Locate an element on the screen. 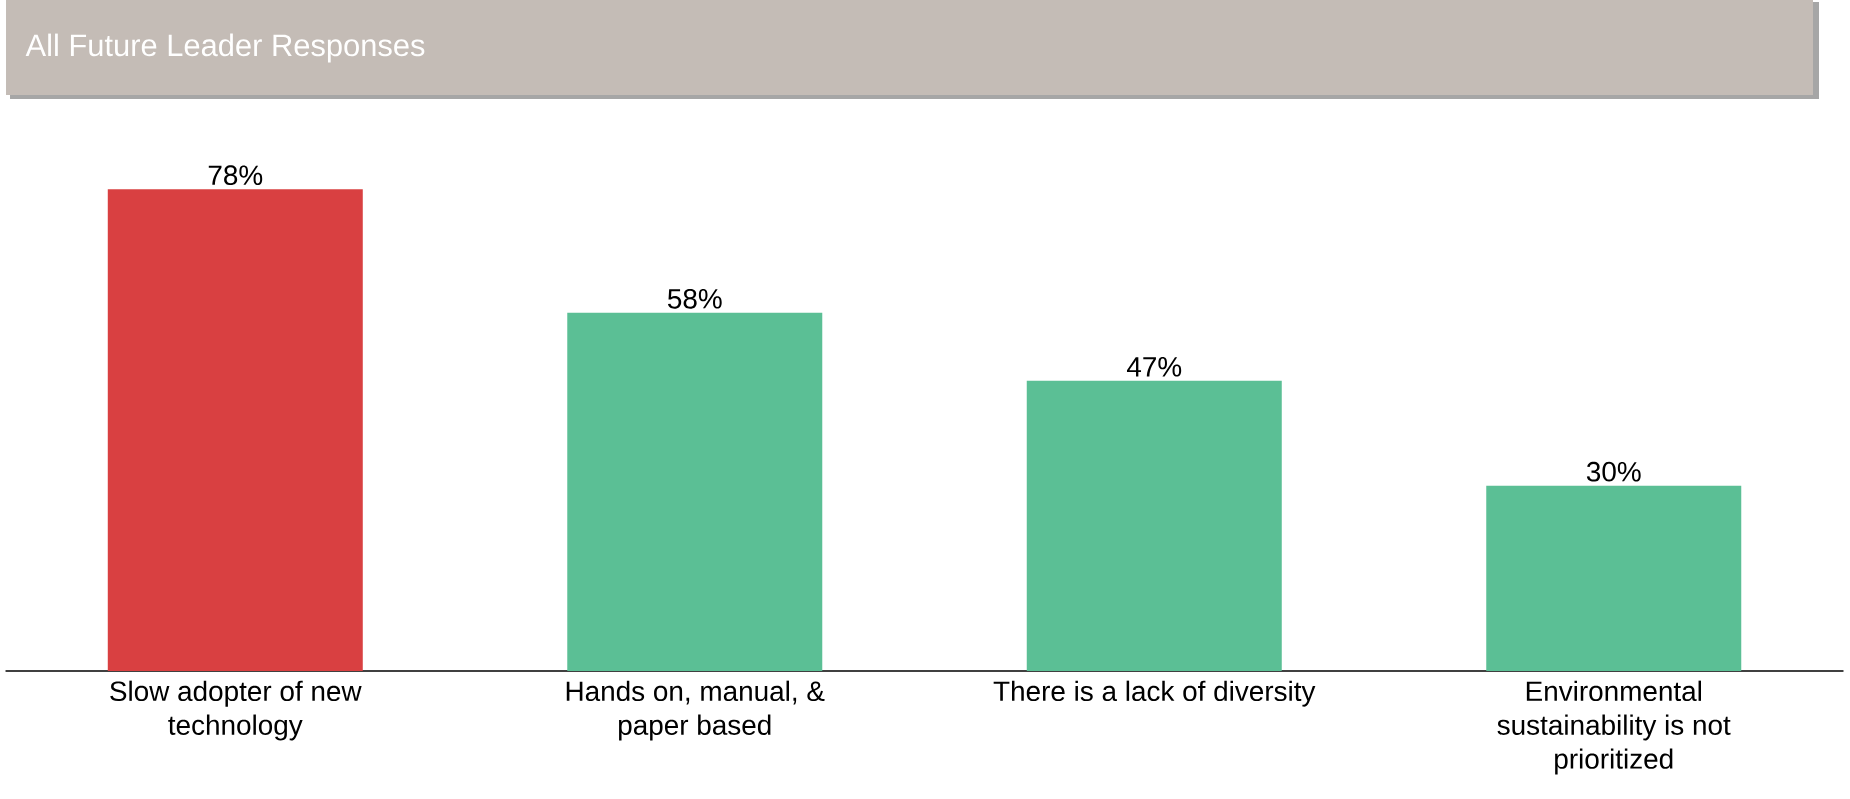 Image resolution: width=1850 pixels, height=799 pixels. chart-title: All Future Leader Responses is located at coordinates (225, 48).